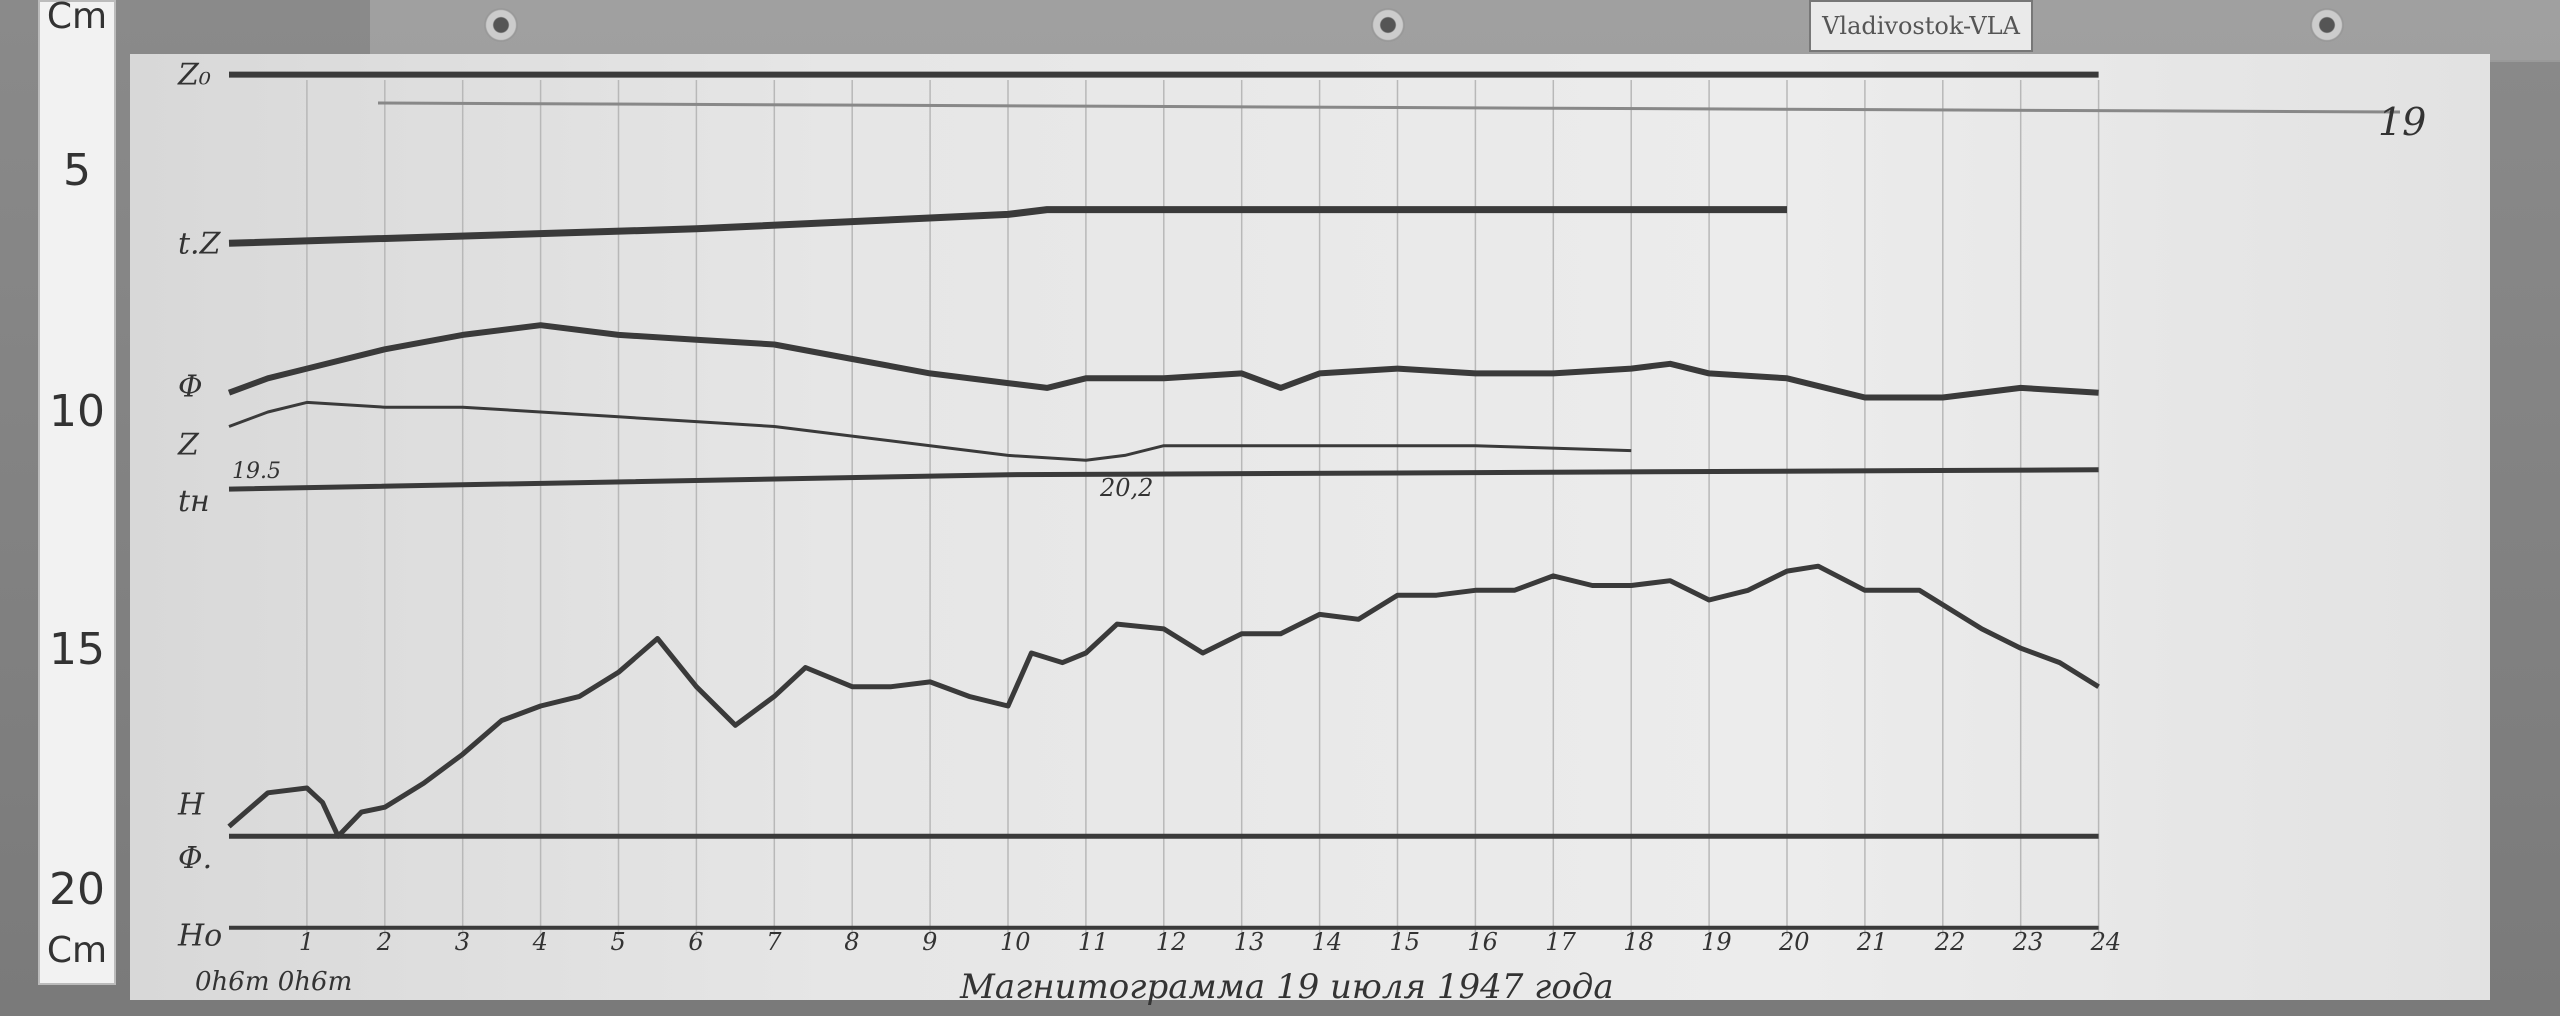 The width and height of the screenshot is (2560, 1016). I want to click on hour-tick-label: 23, so click(2028, 942).